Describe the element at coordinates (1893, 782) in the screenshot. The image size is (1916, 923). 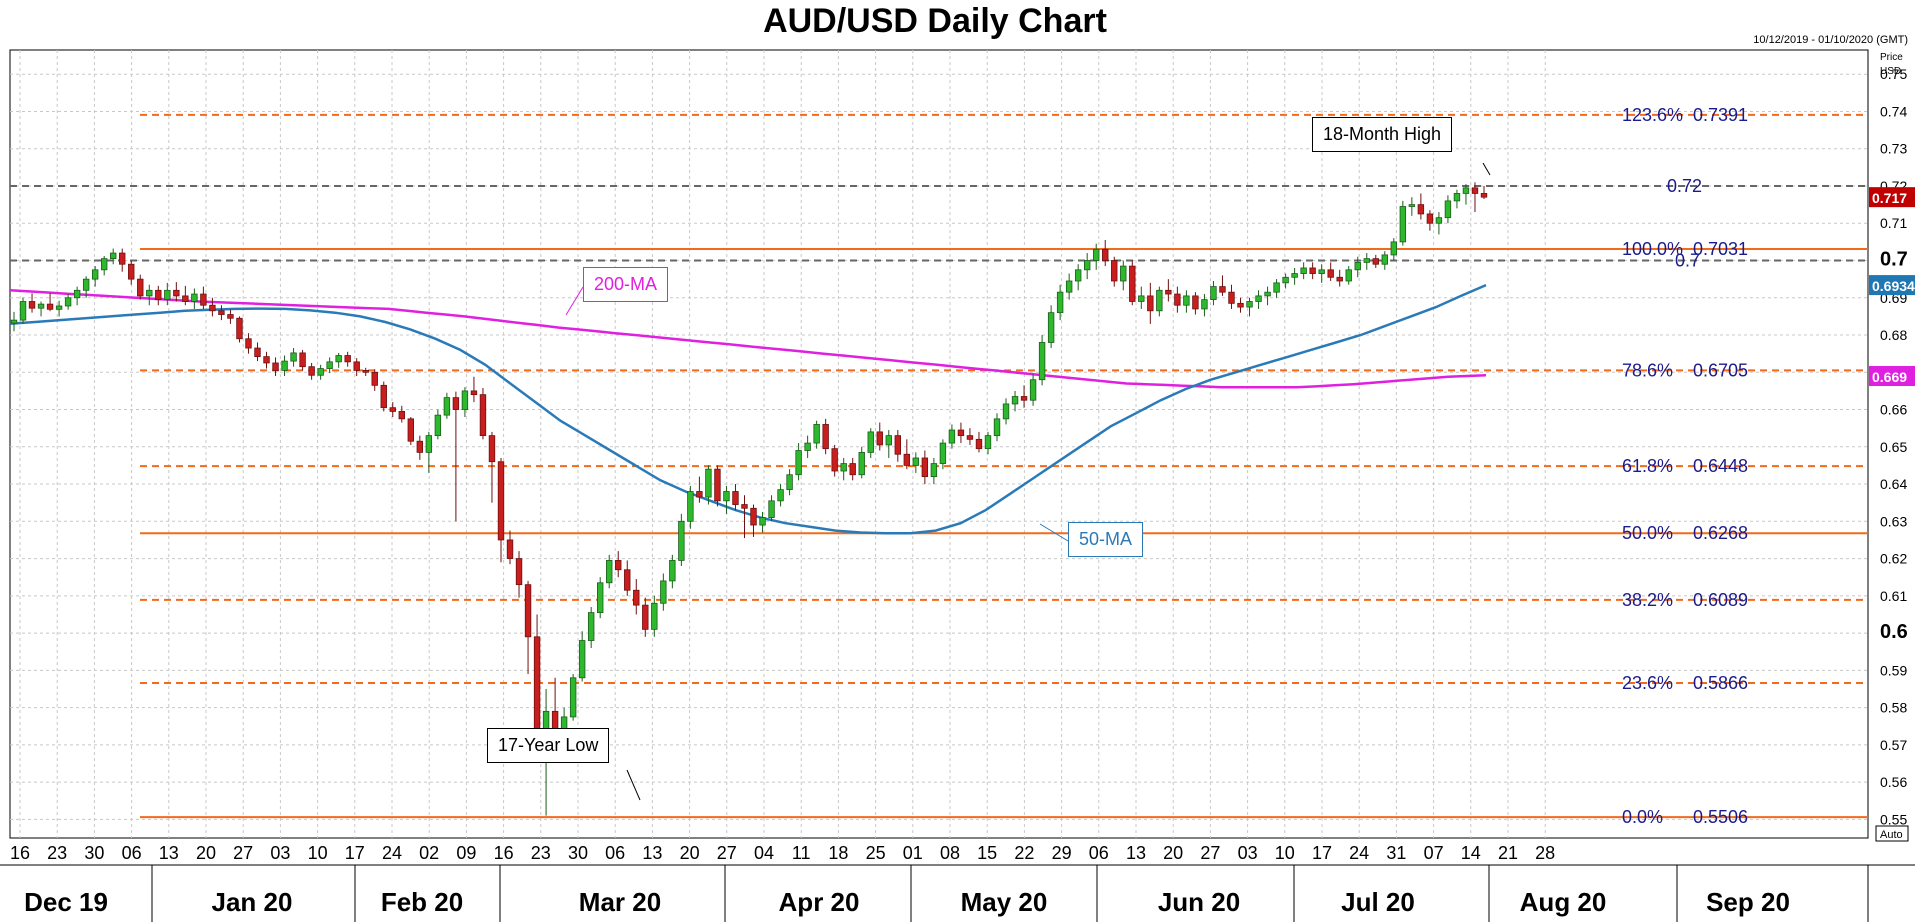
I see `y-tick-label: 0.56` at that location.